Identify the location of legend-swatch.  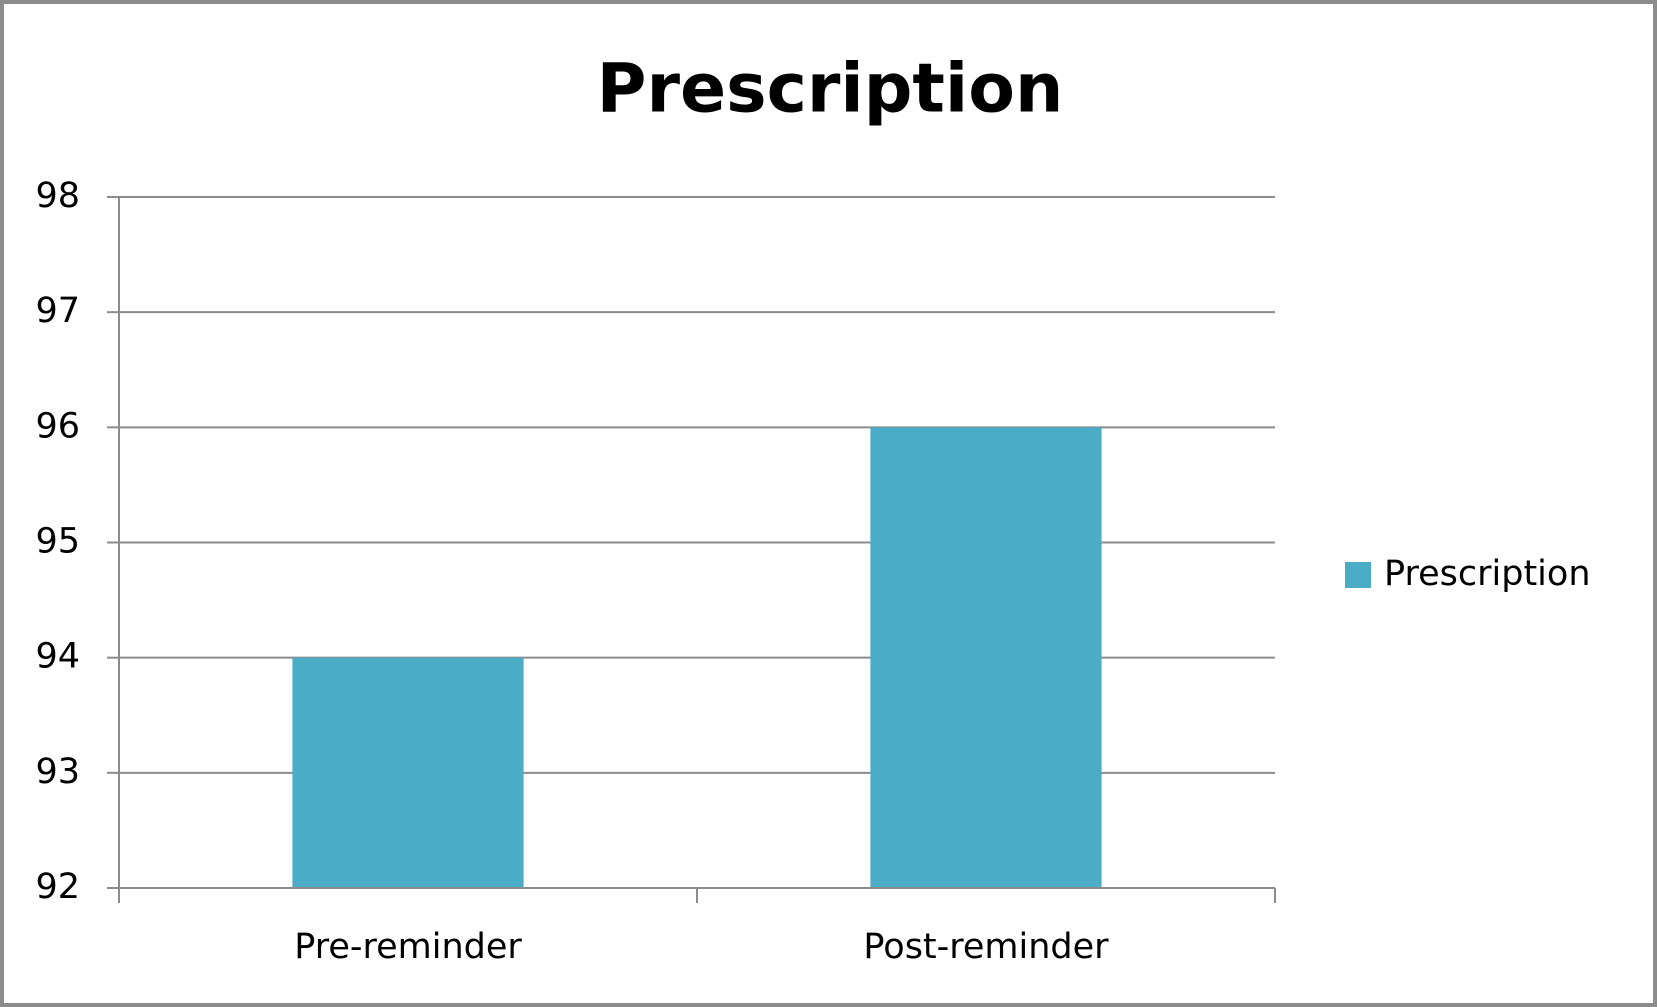
(1358, 575).